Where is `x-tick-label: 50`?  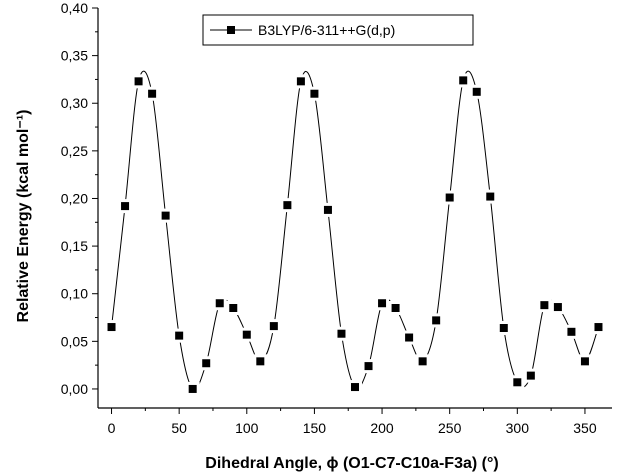
x-tick-label: 50 is located at coordinates (179, 428).